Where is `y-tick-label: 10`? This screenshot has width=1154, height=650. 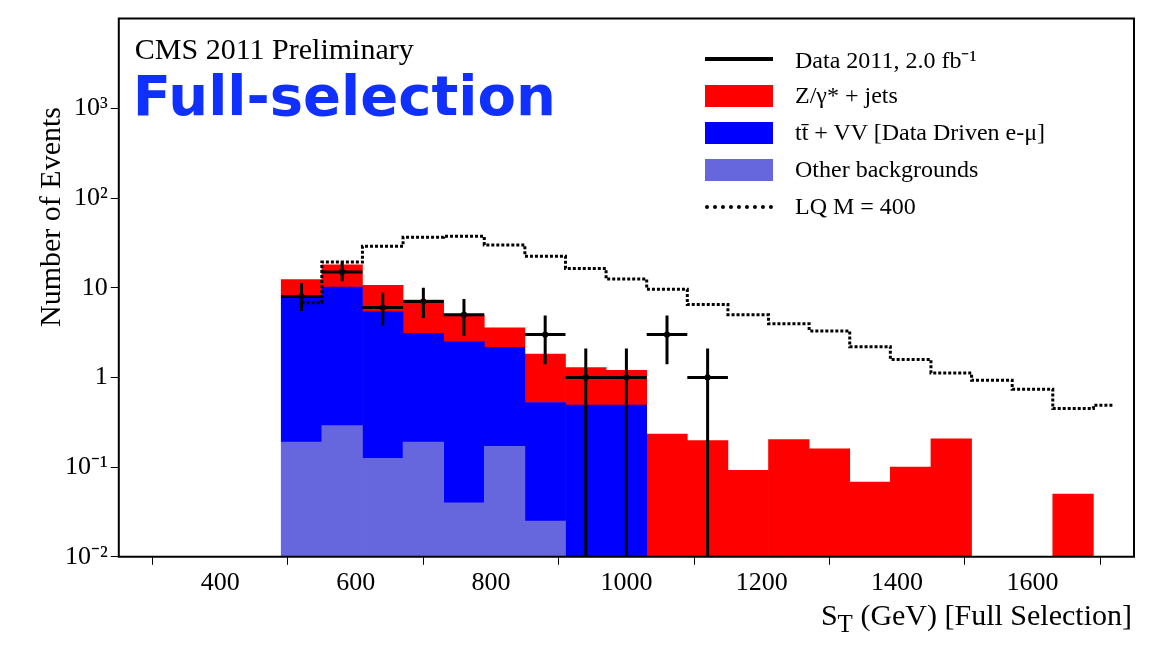
y-tick-label: 10 is located at coordinates (94, 286).